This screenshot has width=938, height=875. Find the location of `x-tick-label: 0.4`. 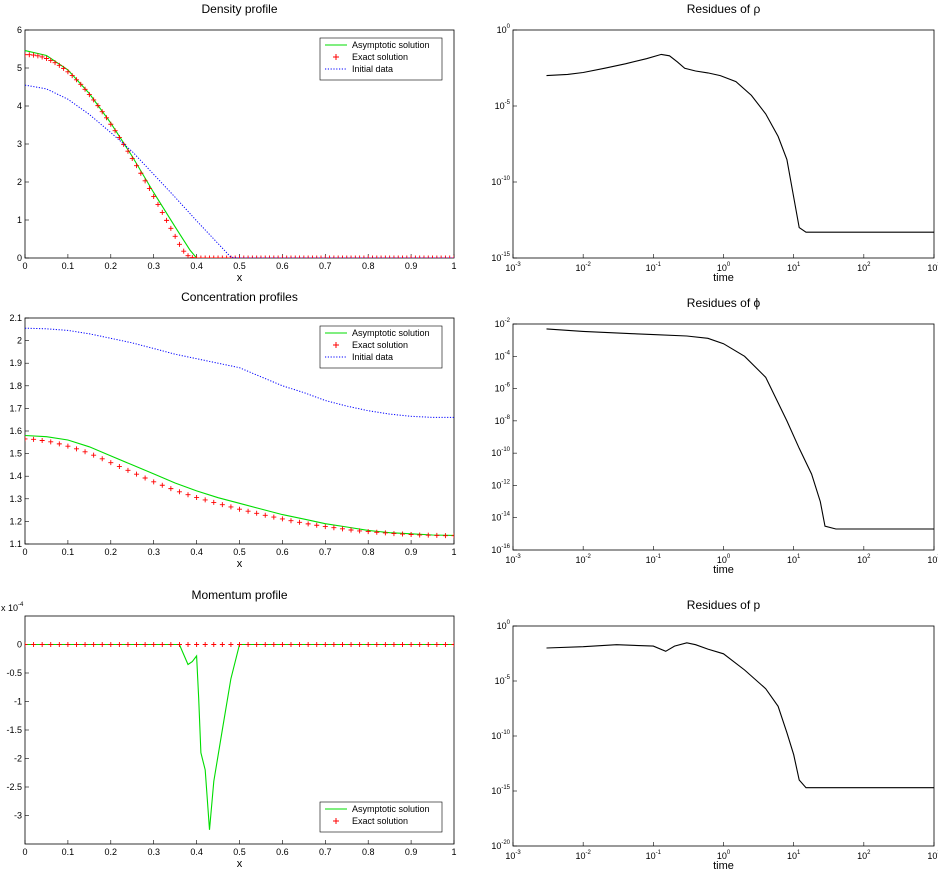

x-tick-label: 0.4 is located at coordinates (196, 266).